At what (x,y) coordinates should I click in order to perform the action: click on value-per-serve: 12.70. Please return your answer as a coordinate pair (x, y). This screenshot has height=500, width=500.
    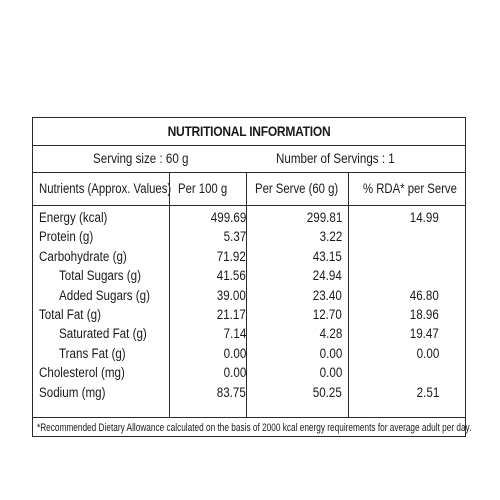
    Looking at the image, I should click on (327, 314).